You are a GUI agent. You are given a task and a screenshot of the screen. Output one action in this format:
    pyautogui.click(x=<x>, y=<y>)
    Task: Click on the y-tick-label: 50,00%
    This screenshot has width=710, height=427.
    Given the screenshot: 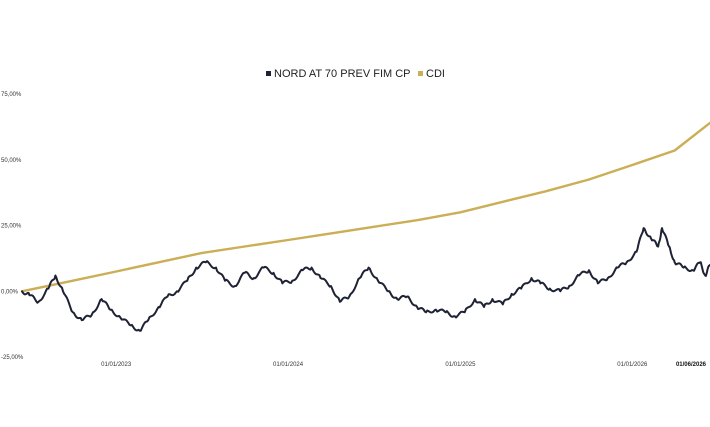 What is the action you would take?
    pyautogui.click(x=11, y=161)
    